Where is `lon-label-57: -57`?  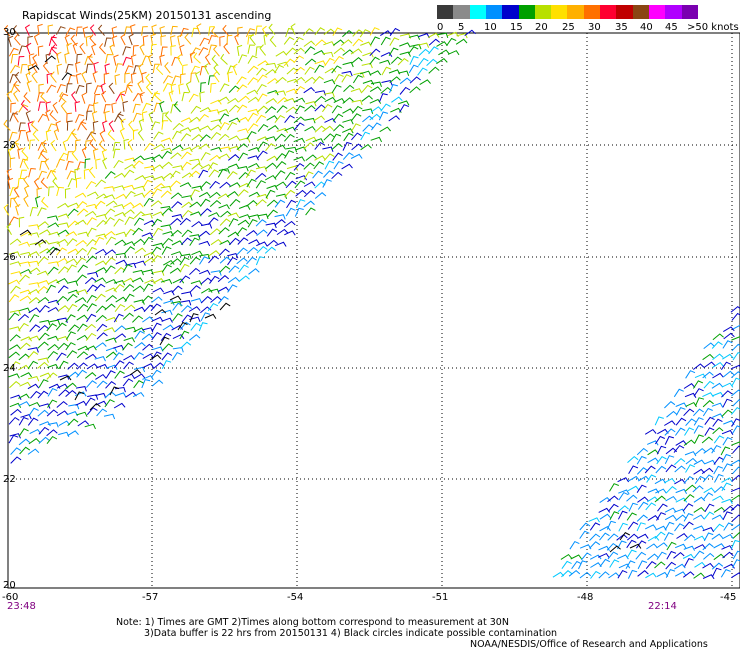 lon-label-57: -57 is located at coordinates (150, 597).